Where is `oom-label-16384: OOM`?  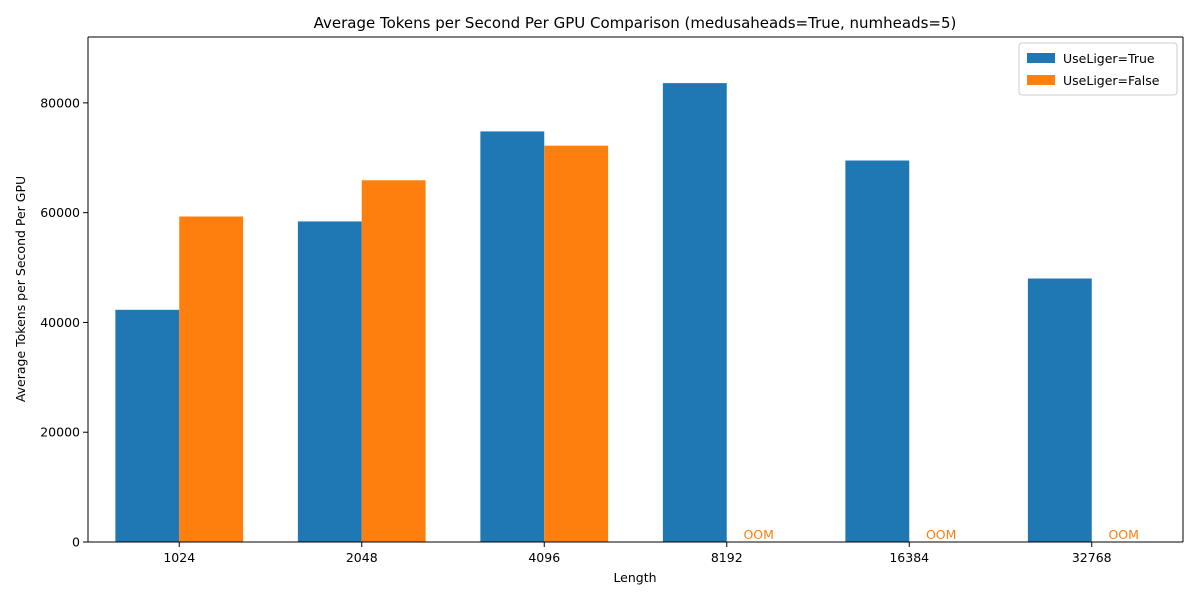
oom-label-16384: OOM is located at coordinates (941, 534).